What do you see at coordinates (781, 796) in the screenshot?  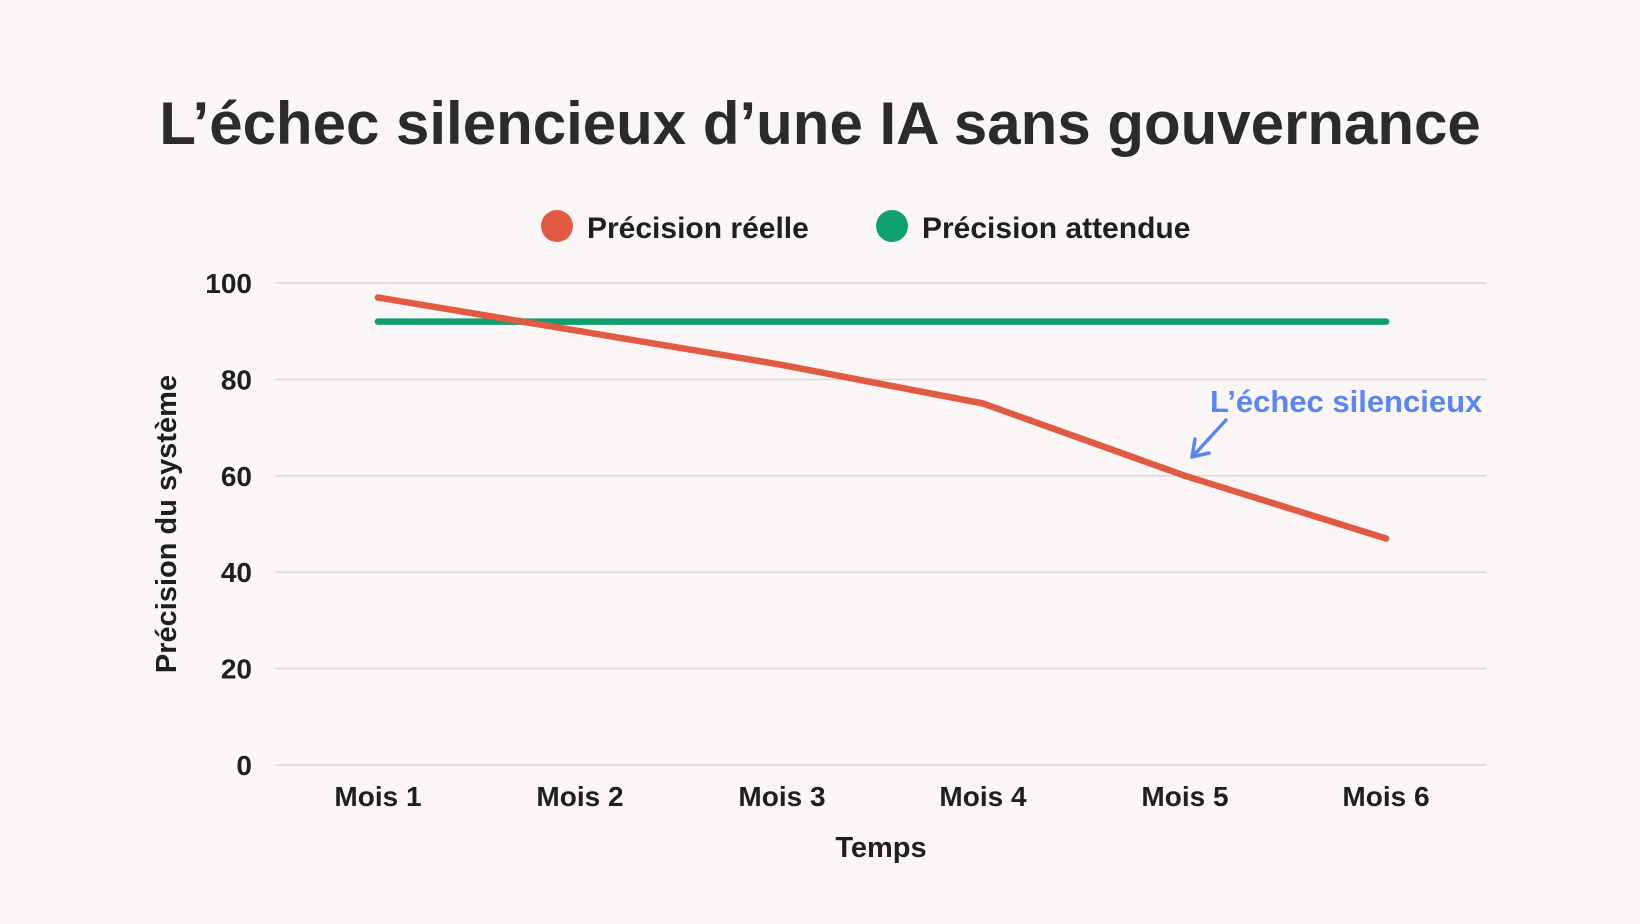 I see `x-tick-label: Mois 3` at bounding box center [781, 796].